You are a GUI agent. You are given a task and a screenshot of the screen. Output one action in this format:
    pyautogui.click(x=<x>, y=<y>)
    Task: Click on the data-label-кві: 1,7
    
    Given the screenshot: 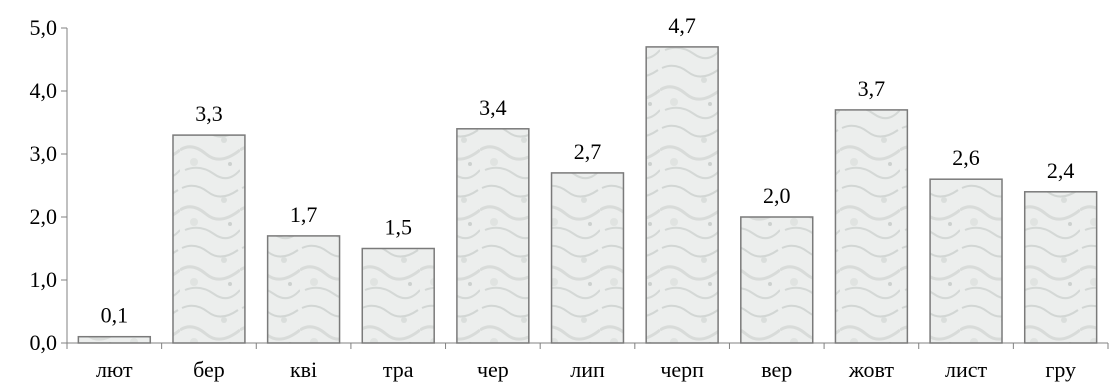 What is the action you would take?
    pyautogui.click(x=304, y=214)
    